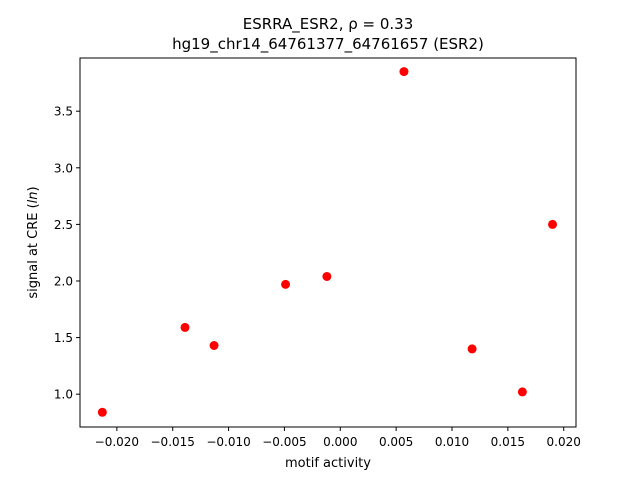 This screenshot has height=480, width=640. What do you see at coordinates (67, 253) in the screenshot?
I see `y-axis: 1.0 1.5 2.0 2.5 3.0 3.5` at bounding box center [67, 253].